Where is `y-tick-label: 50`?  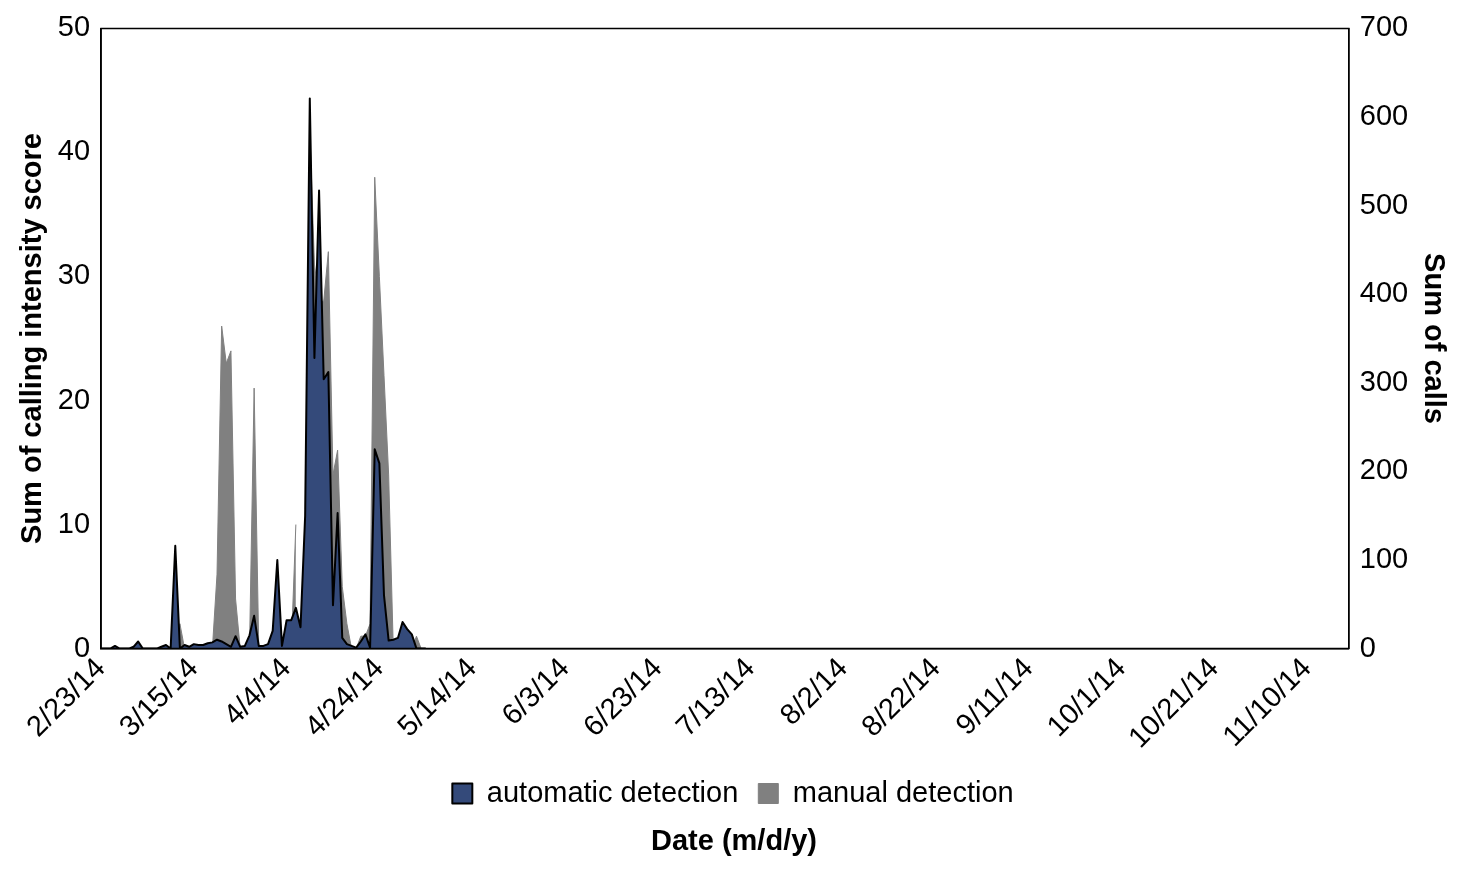 y-tick-label: 50 is located at coordinates (74, 26).